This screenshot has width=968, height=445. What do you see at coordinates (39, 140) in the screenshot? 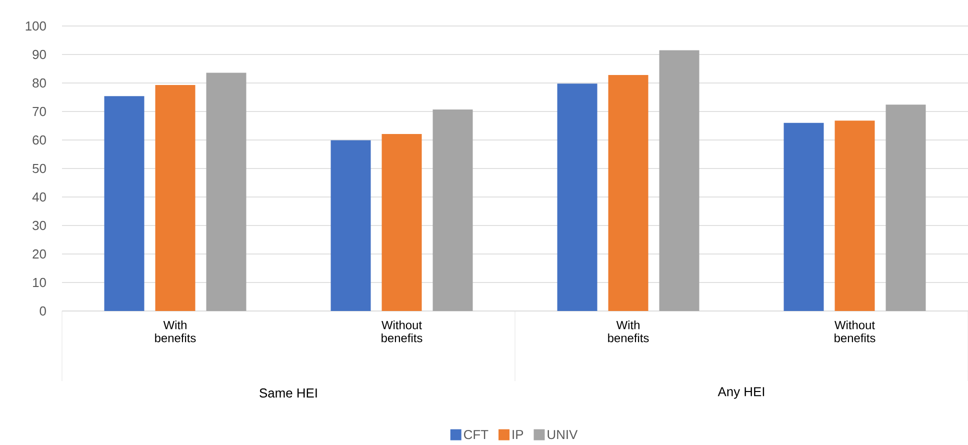
I see `y-tick-label: 60` at bounding box center [39, 140].